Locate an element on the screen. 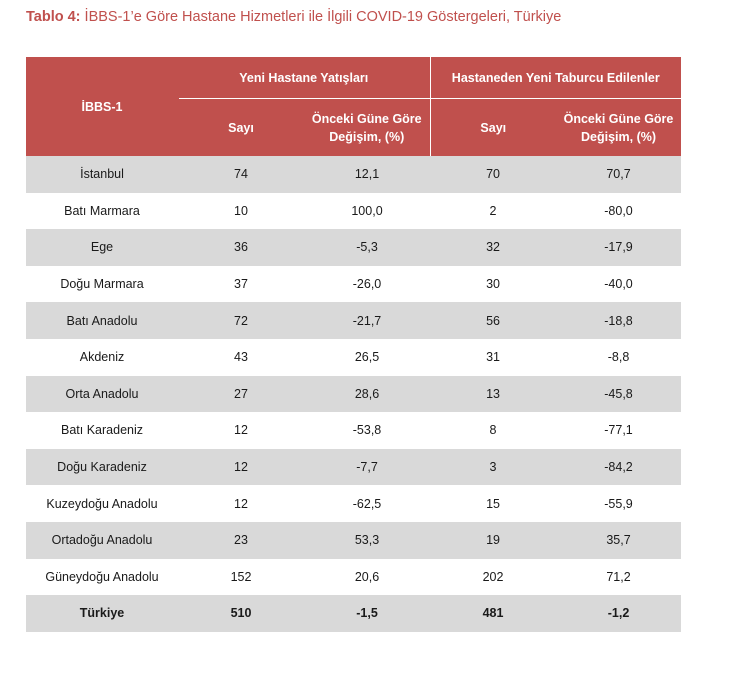 The height and width of the screenshot is (674, 750). hospitalization-count: 72 is located at coordinates (241, 320).